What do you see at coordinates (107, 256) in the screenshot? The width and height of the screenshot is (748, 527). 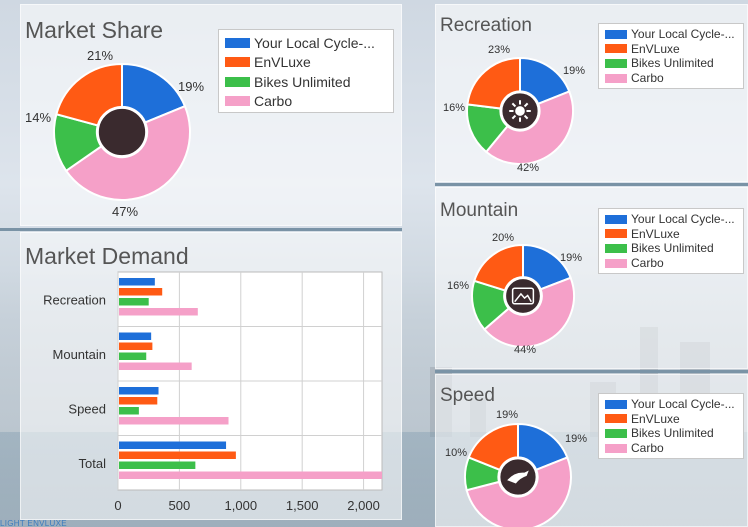 I see `market-demand-title: Market Demand` at bounding box center [107, 256].